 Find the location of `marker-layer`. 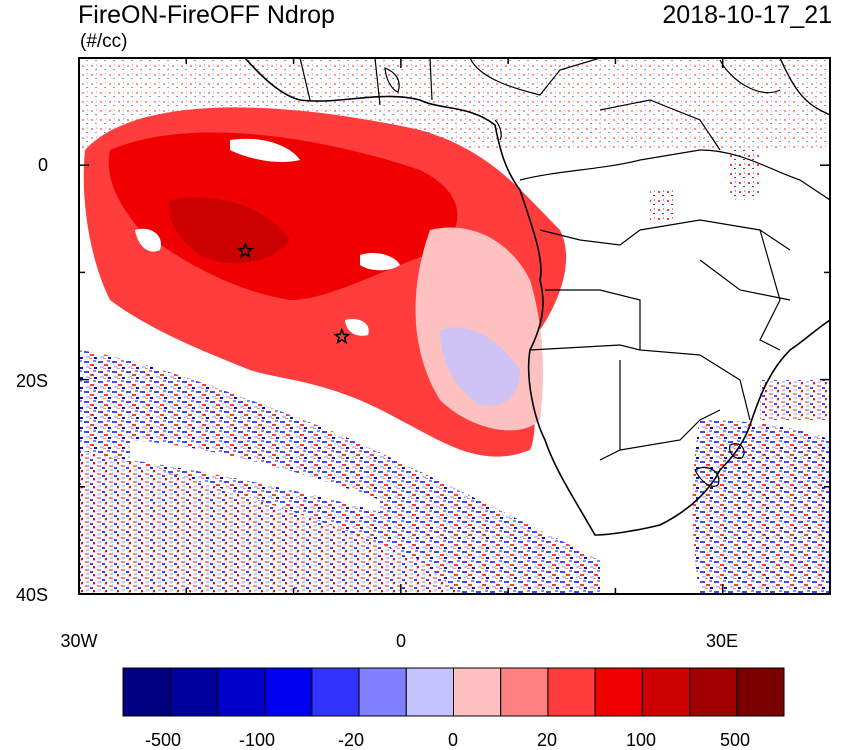

marker-layer is located at coordinates (293, 293).